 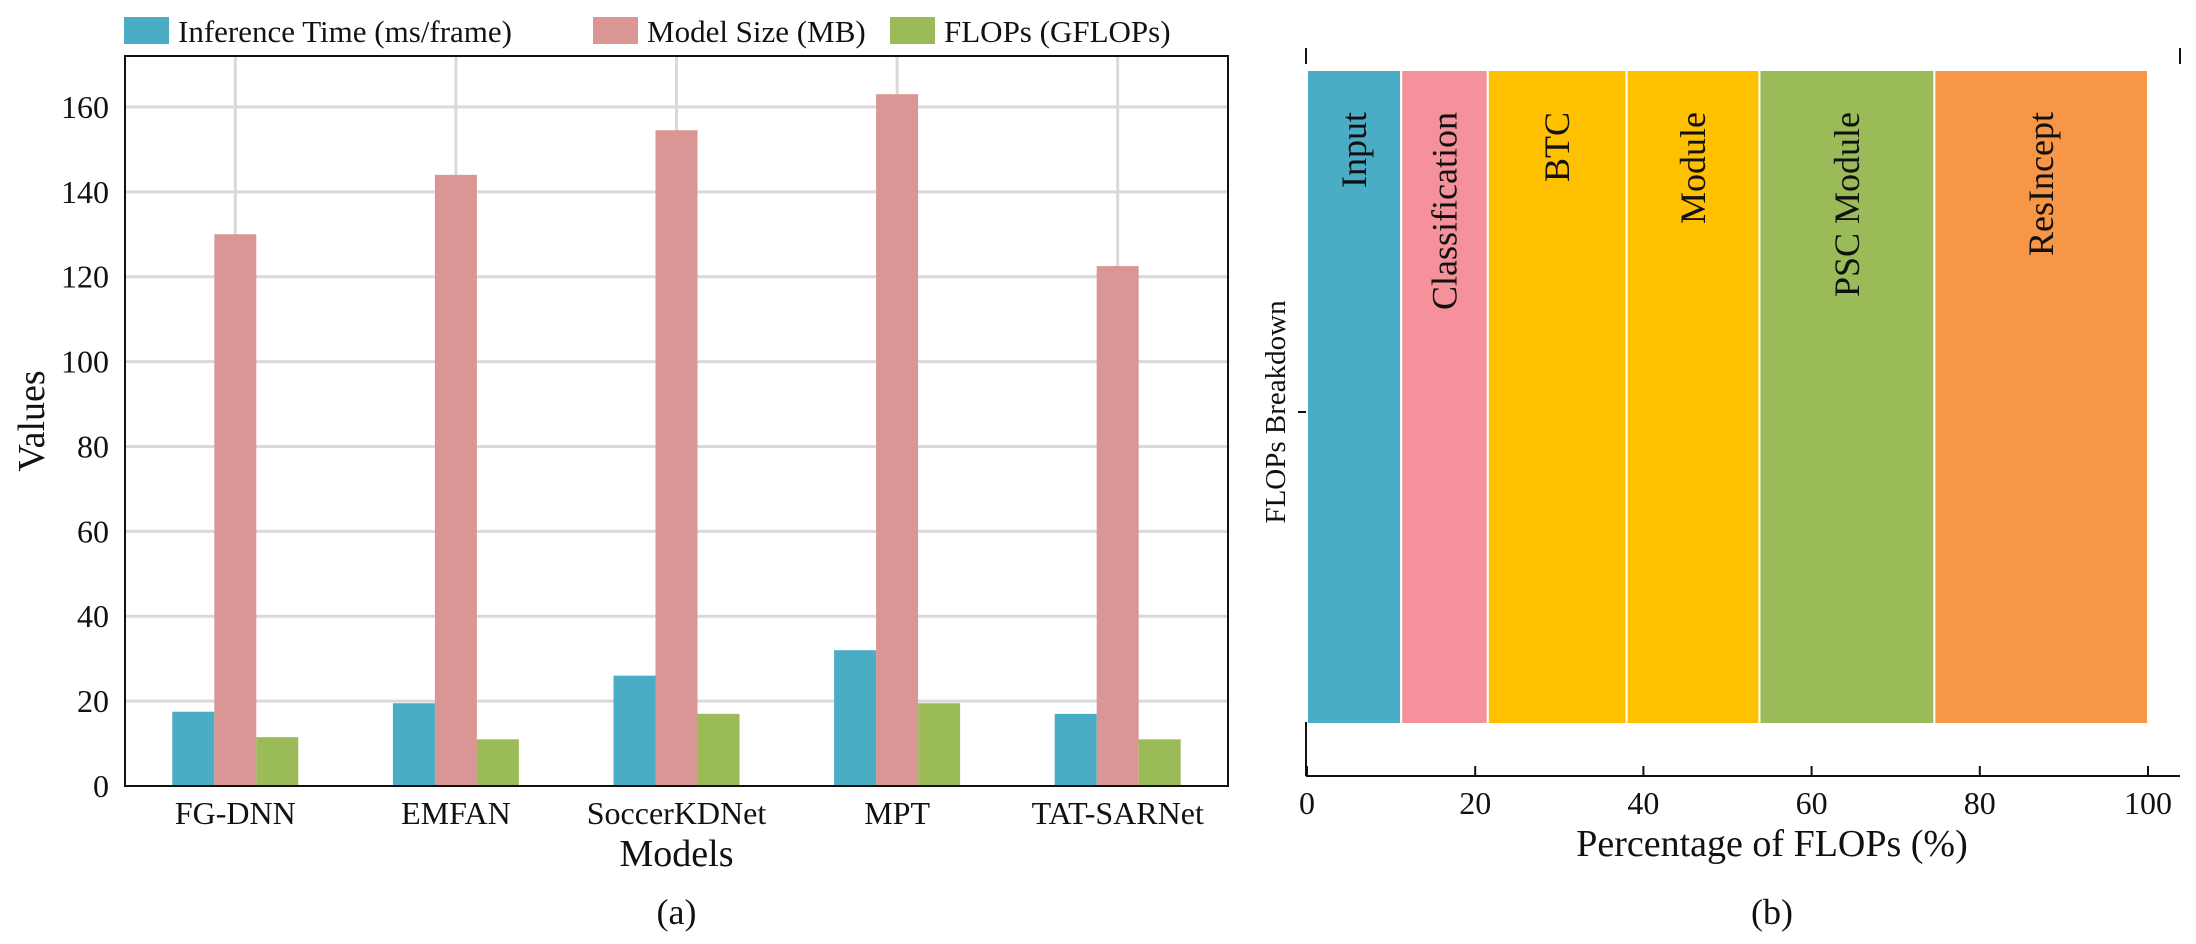 I want to click on chart-a-x-tick-emfan: EMFAN, so click(x=456, y=813).